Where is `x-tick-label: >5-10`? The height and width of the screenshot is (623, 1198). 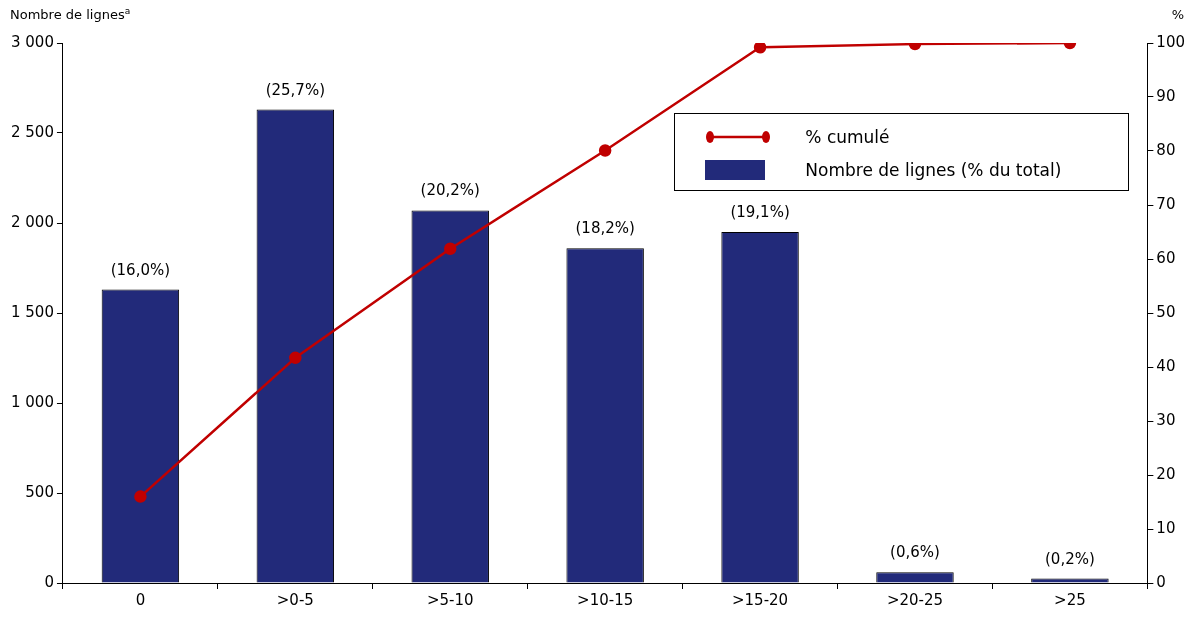 x-tick-label: >5-10 is located at coordinates (450, 599).